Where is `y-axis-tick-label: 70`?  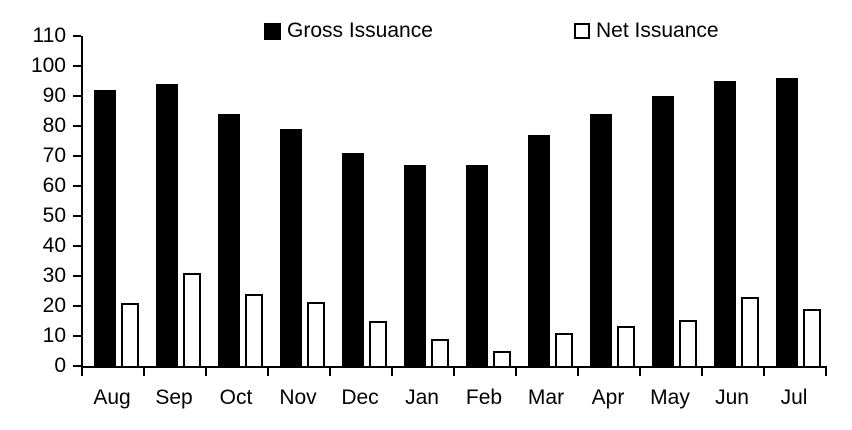 y-axis-tick-label: 70 is located at coordinates (54, 155).